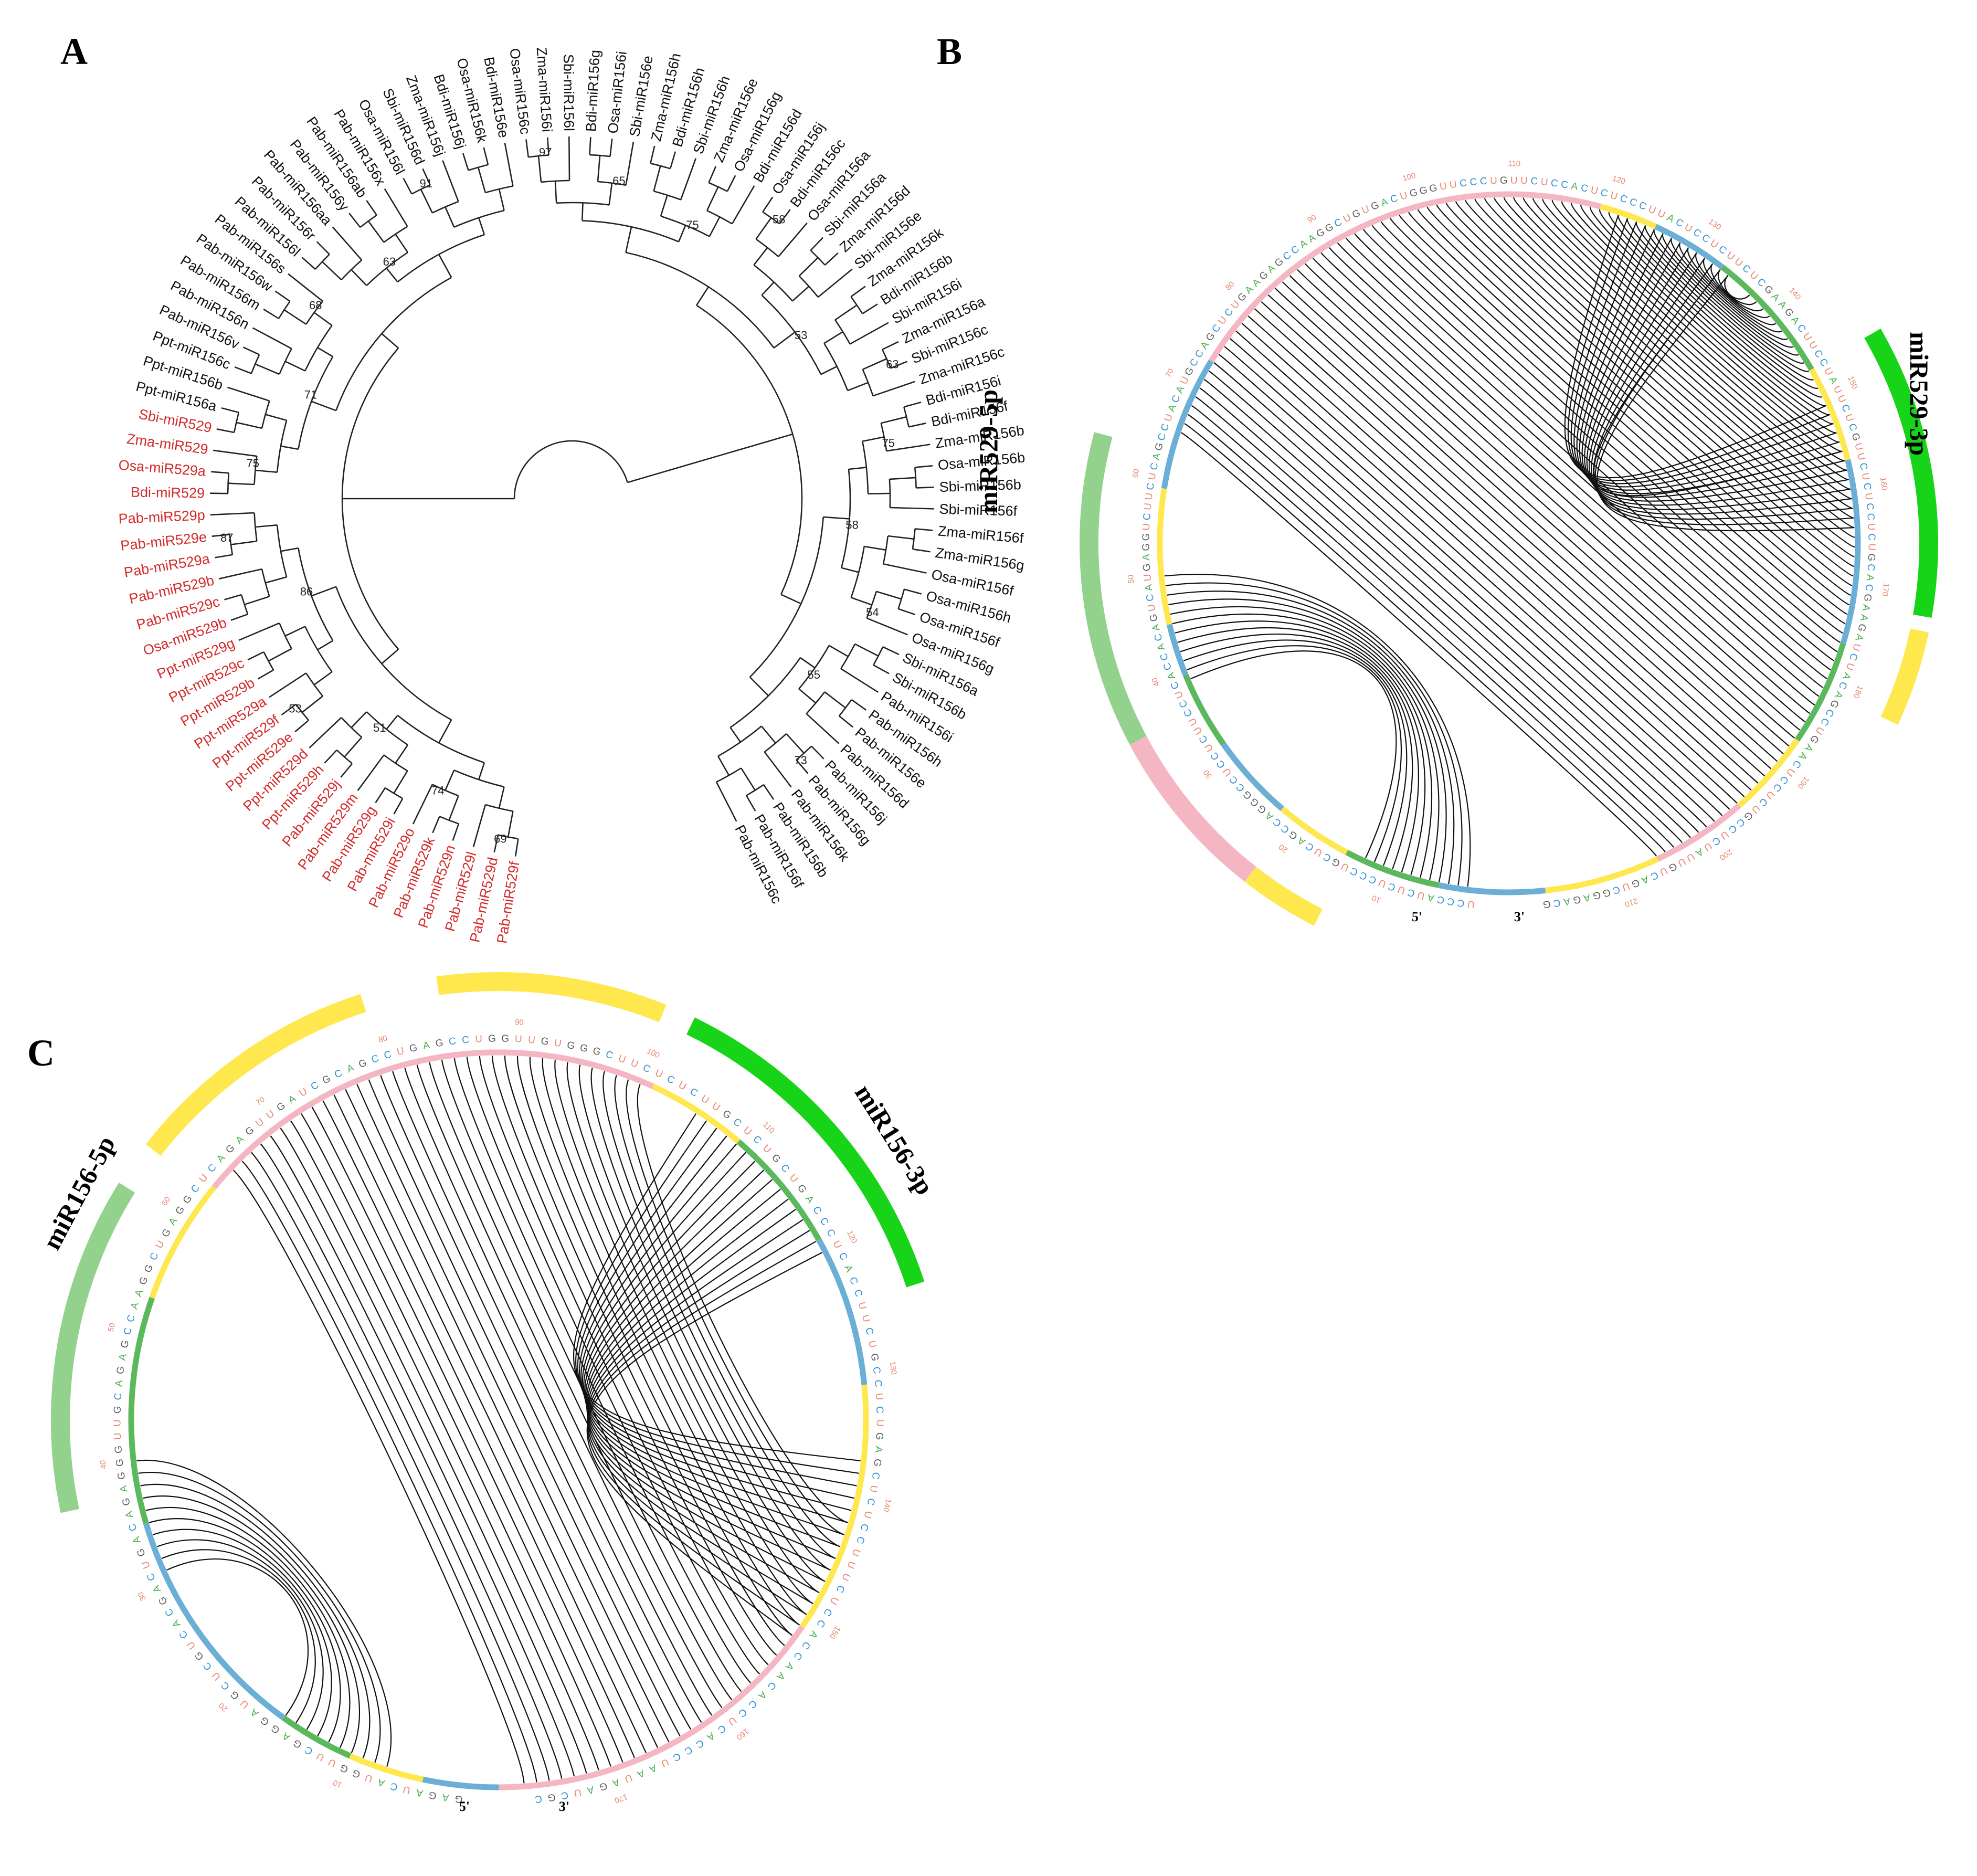 The width and height of the screenshot is (1977, 1876). I want to click on mir529-3p-label: miR529-3p, so click(1919, 394).